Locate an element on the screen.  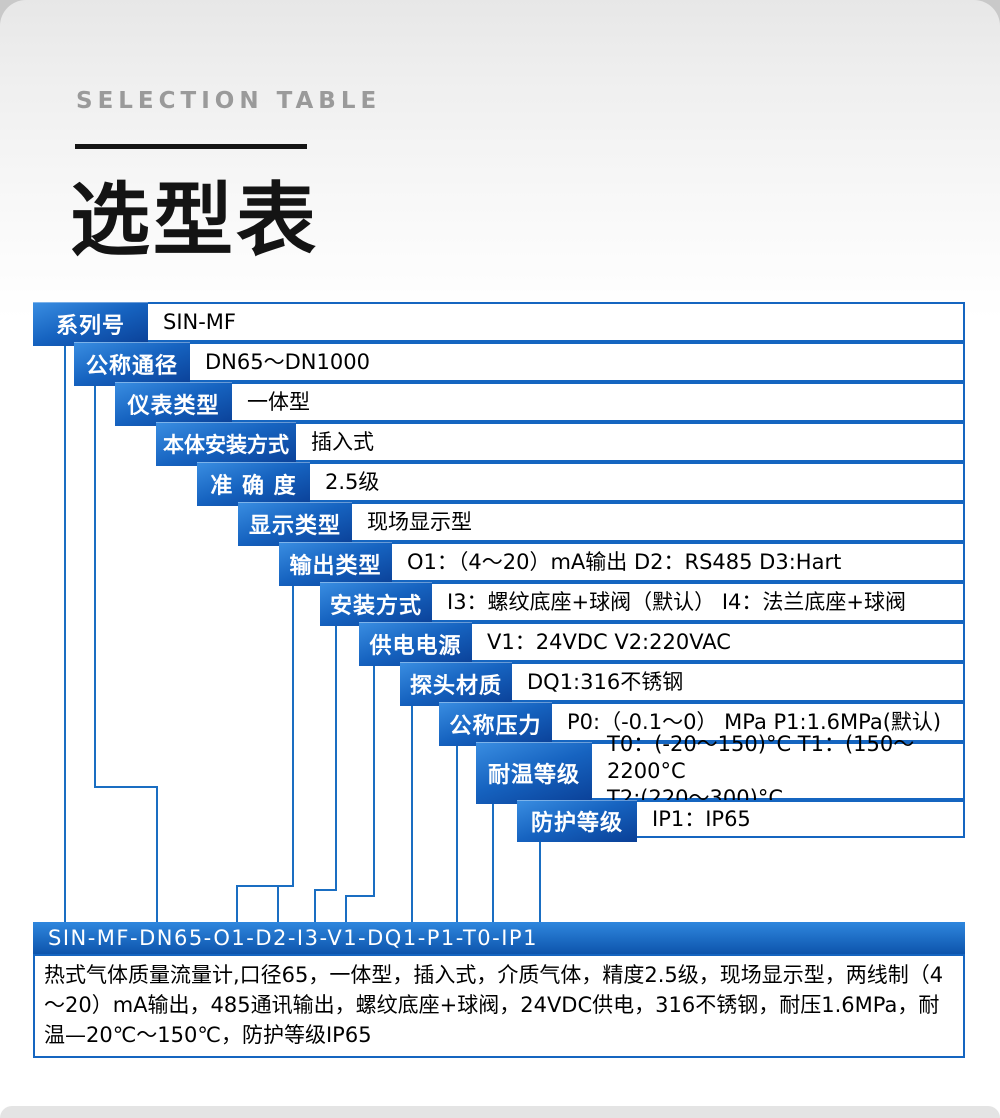
spec-label: 显示类型 is located at coordinates (295, 524).